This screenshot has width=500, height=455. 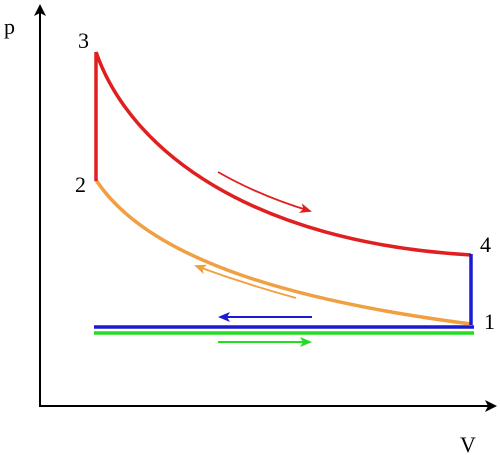 I want to click on state-label: 1, so click(x=489, y=321).